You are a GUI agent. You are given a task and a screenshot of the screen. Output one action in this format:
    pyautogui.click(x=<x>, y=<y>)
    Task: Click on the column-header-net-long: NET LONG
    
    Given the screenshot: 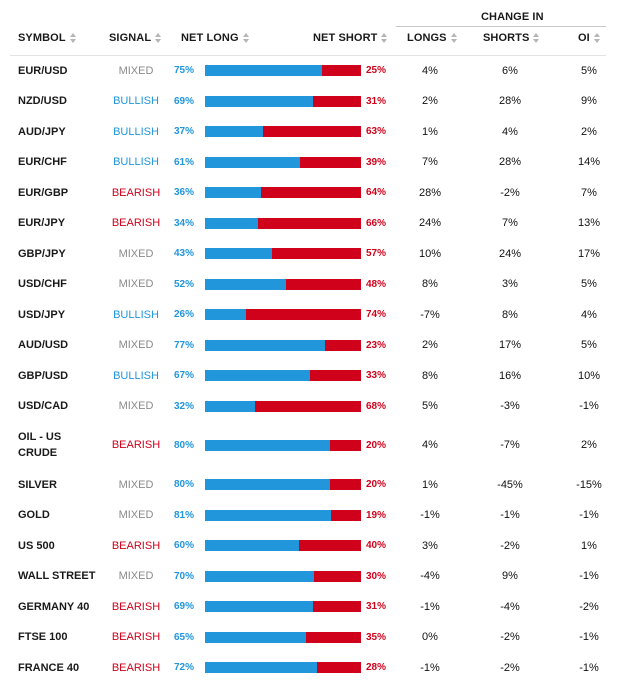 What is the action you would take?
    pyautogui.click(x=215, y=38)
    